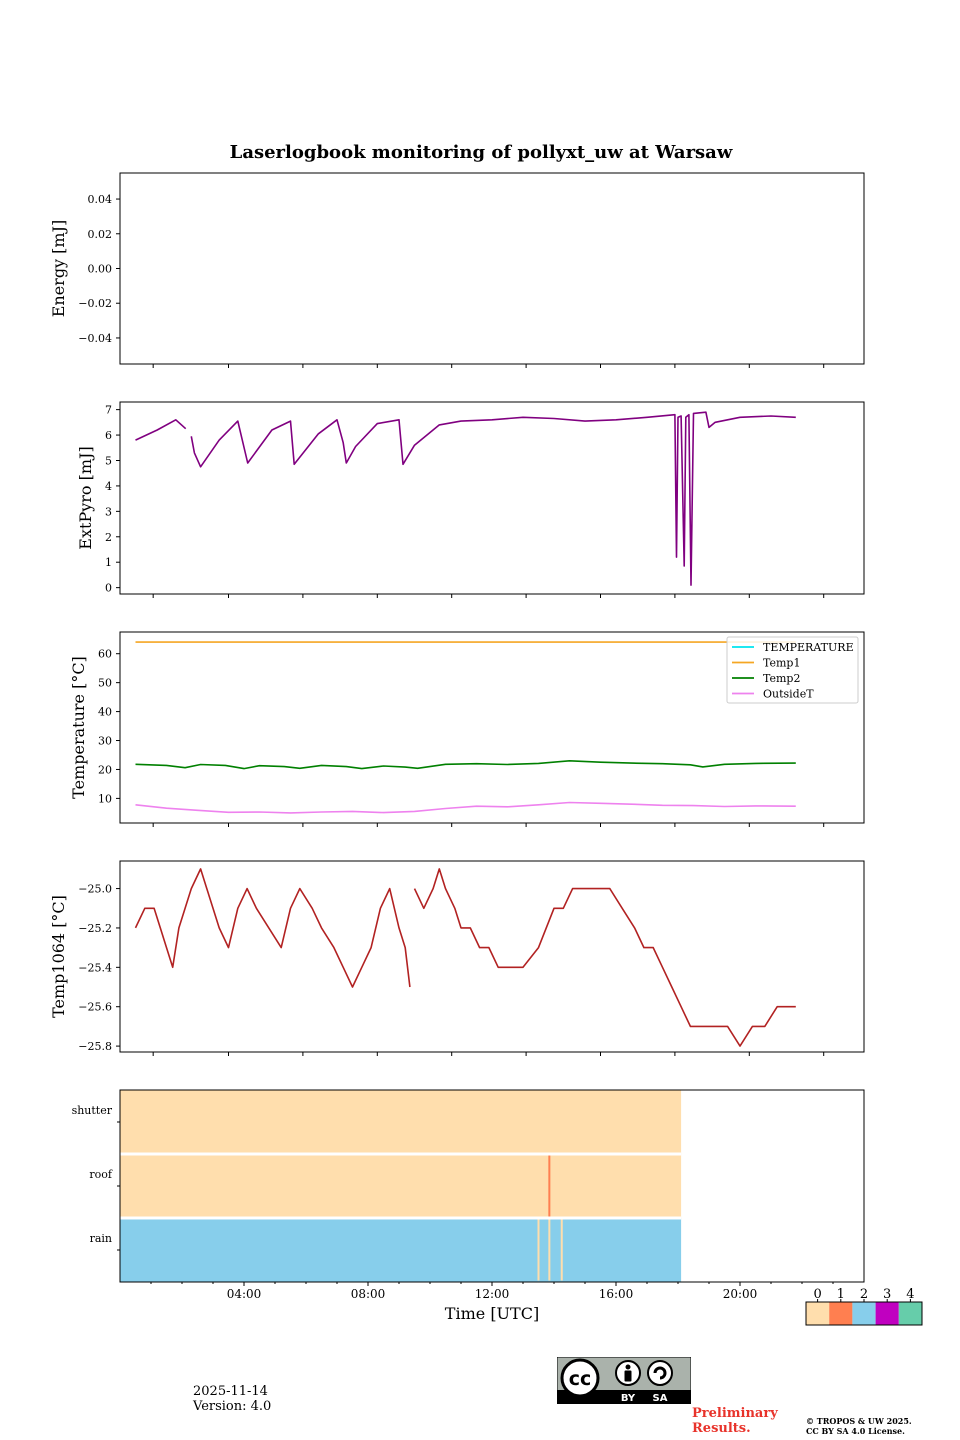 This screenshot has width=960, height=1440. Describe the element at coordinates (58, 956) in the screenshot. I see `y-axis-label: Temp1064 [°C]` at that location.